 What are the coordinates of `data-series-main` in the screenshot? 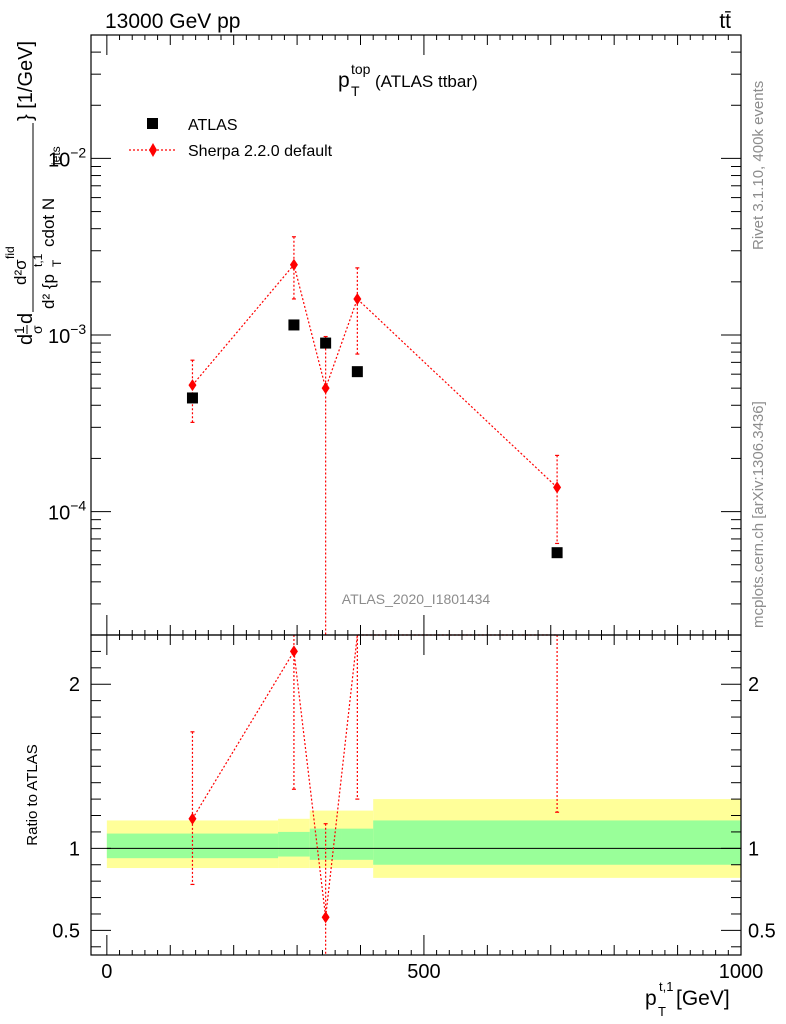 It's located at (374, 439).